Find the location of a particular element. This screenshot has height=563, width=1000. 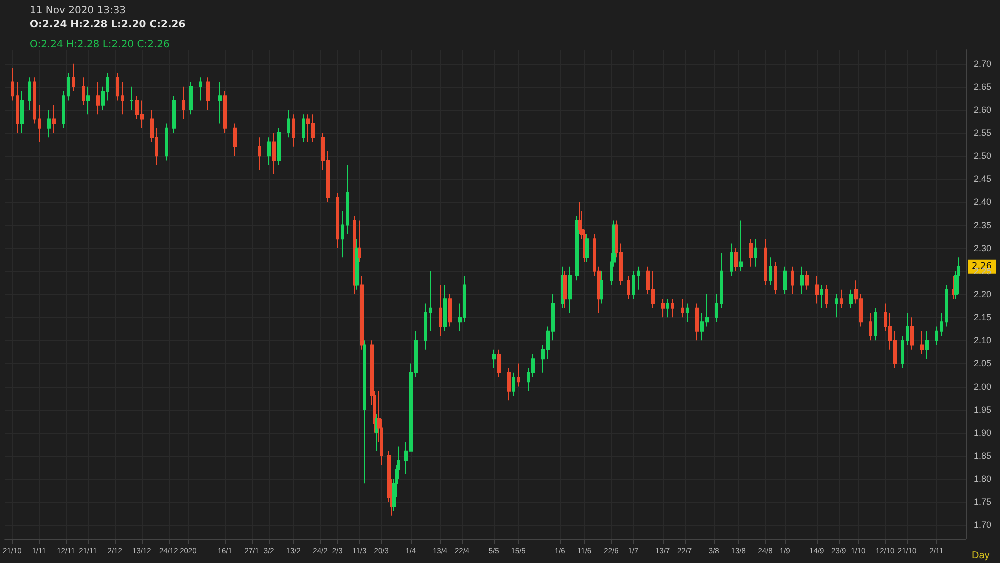

y-tick-label: 1.75 is located at coordinates (983, 502).